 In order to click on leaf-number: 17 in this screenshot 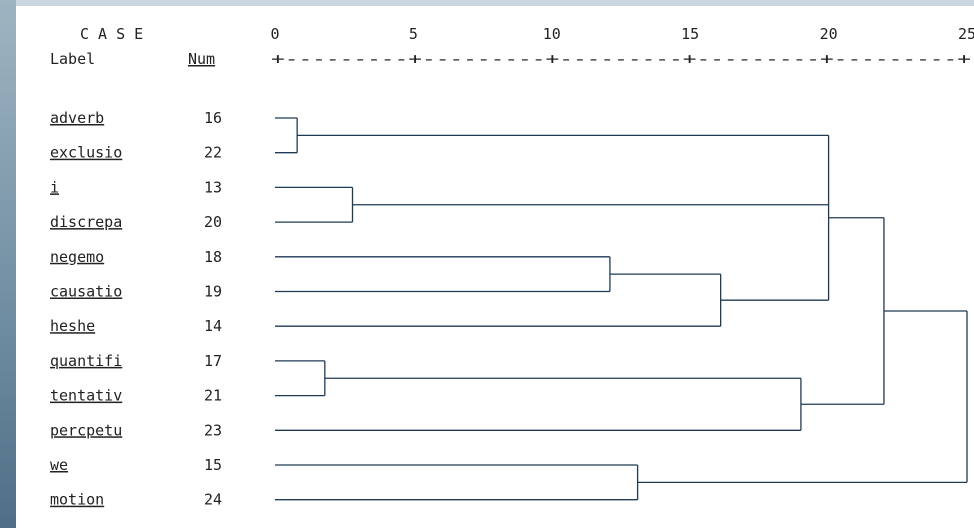, I will do `click(213, 361)`.